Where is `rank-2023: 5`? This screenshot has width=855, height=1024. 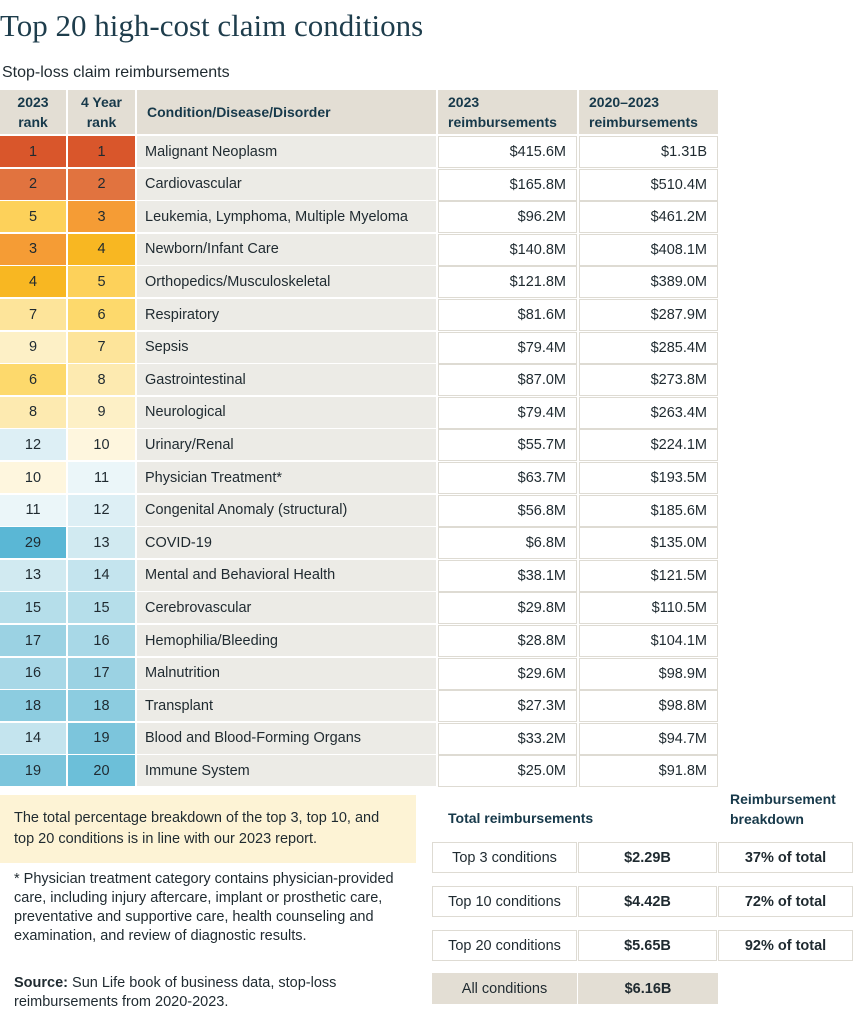
rank-2023: 5 is located at coordinates (33, 217).